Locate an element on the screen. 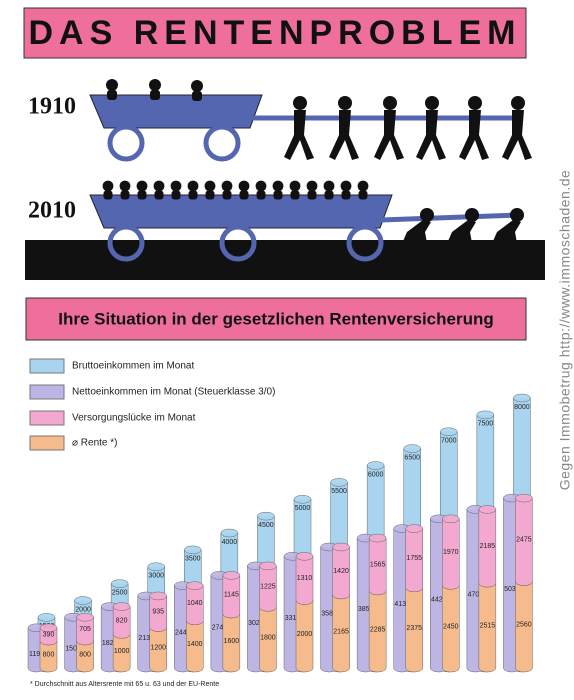 The height and width of the screenshot is (700, 574). wagon-1910 is located at coordinates (176, 111).